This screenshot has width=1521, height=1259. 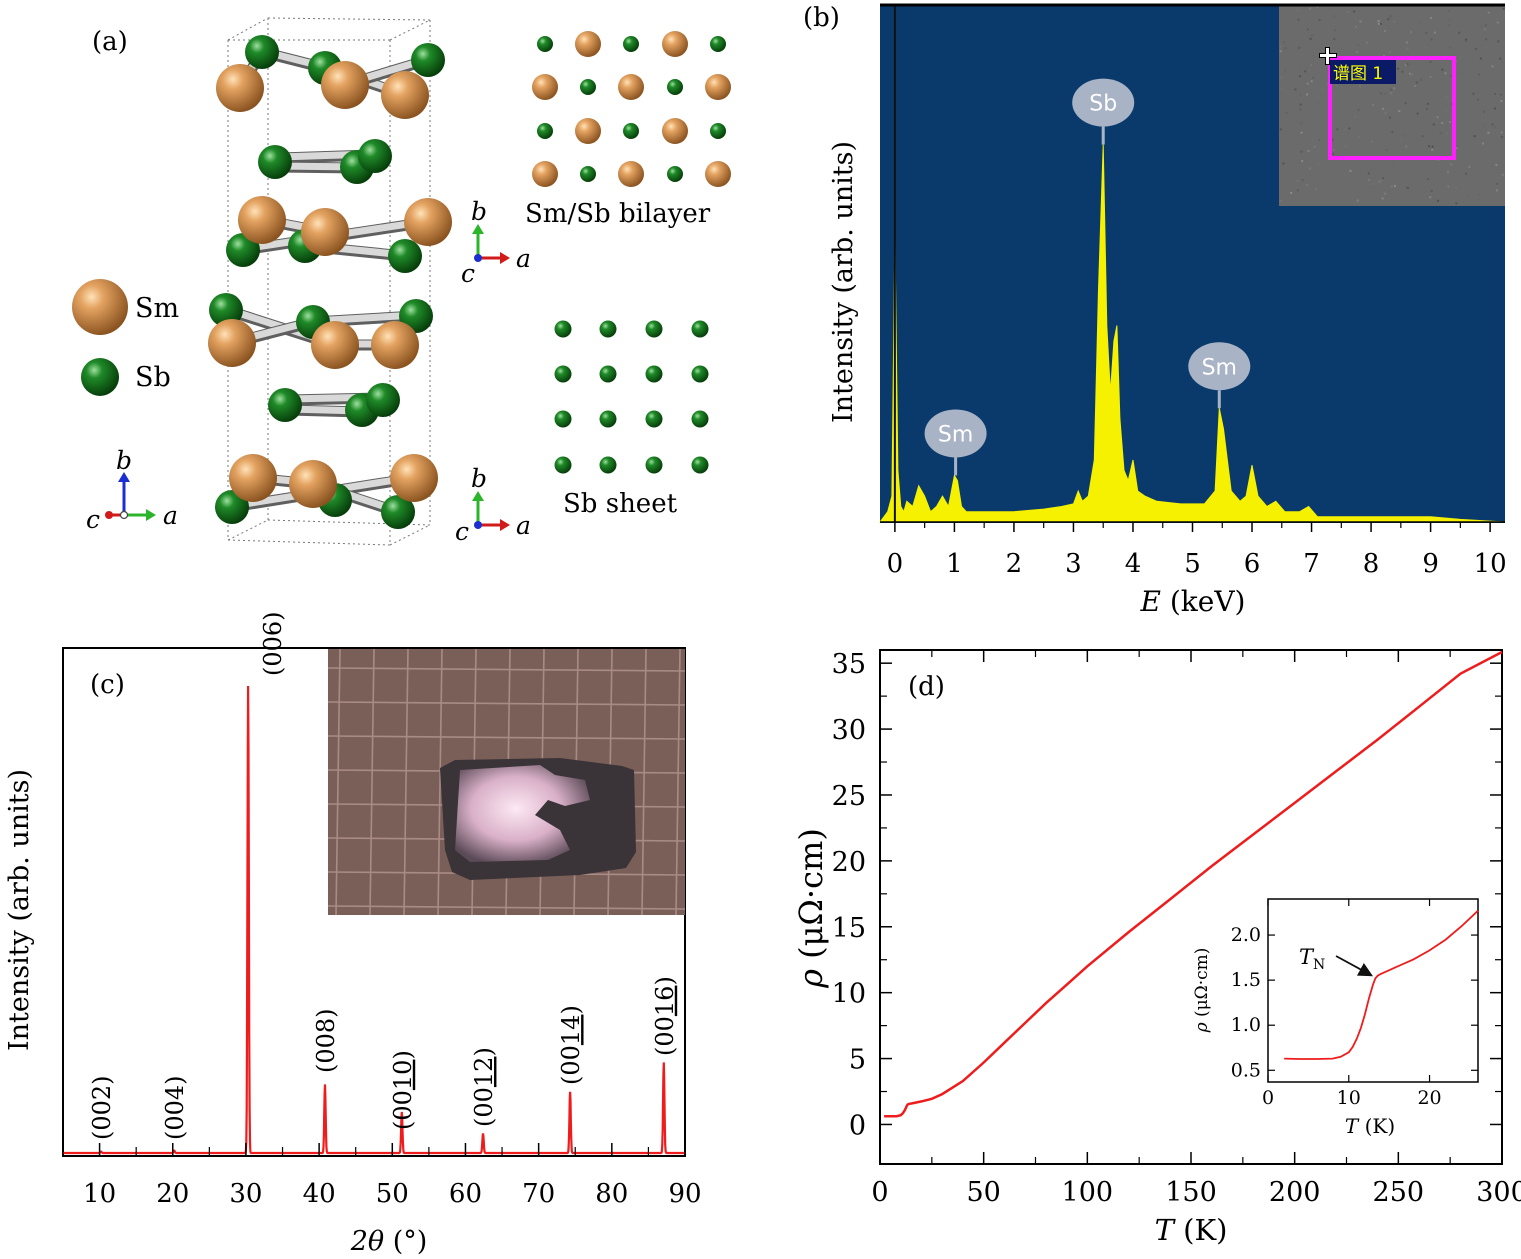 I want to click on rho-y-tick-label: 0, so click(x=857, y=1125).